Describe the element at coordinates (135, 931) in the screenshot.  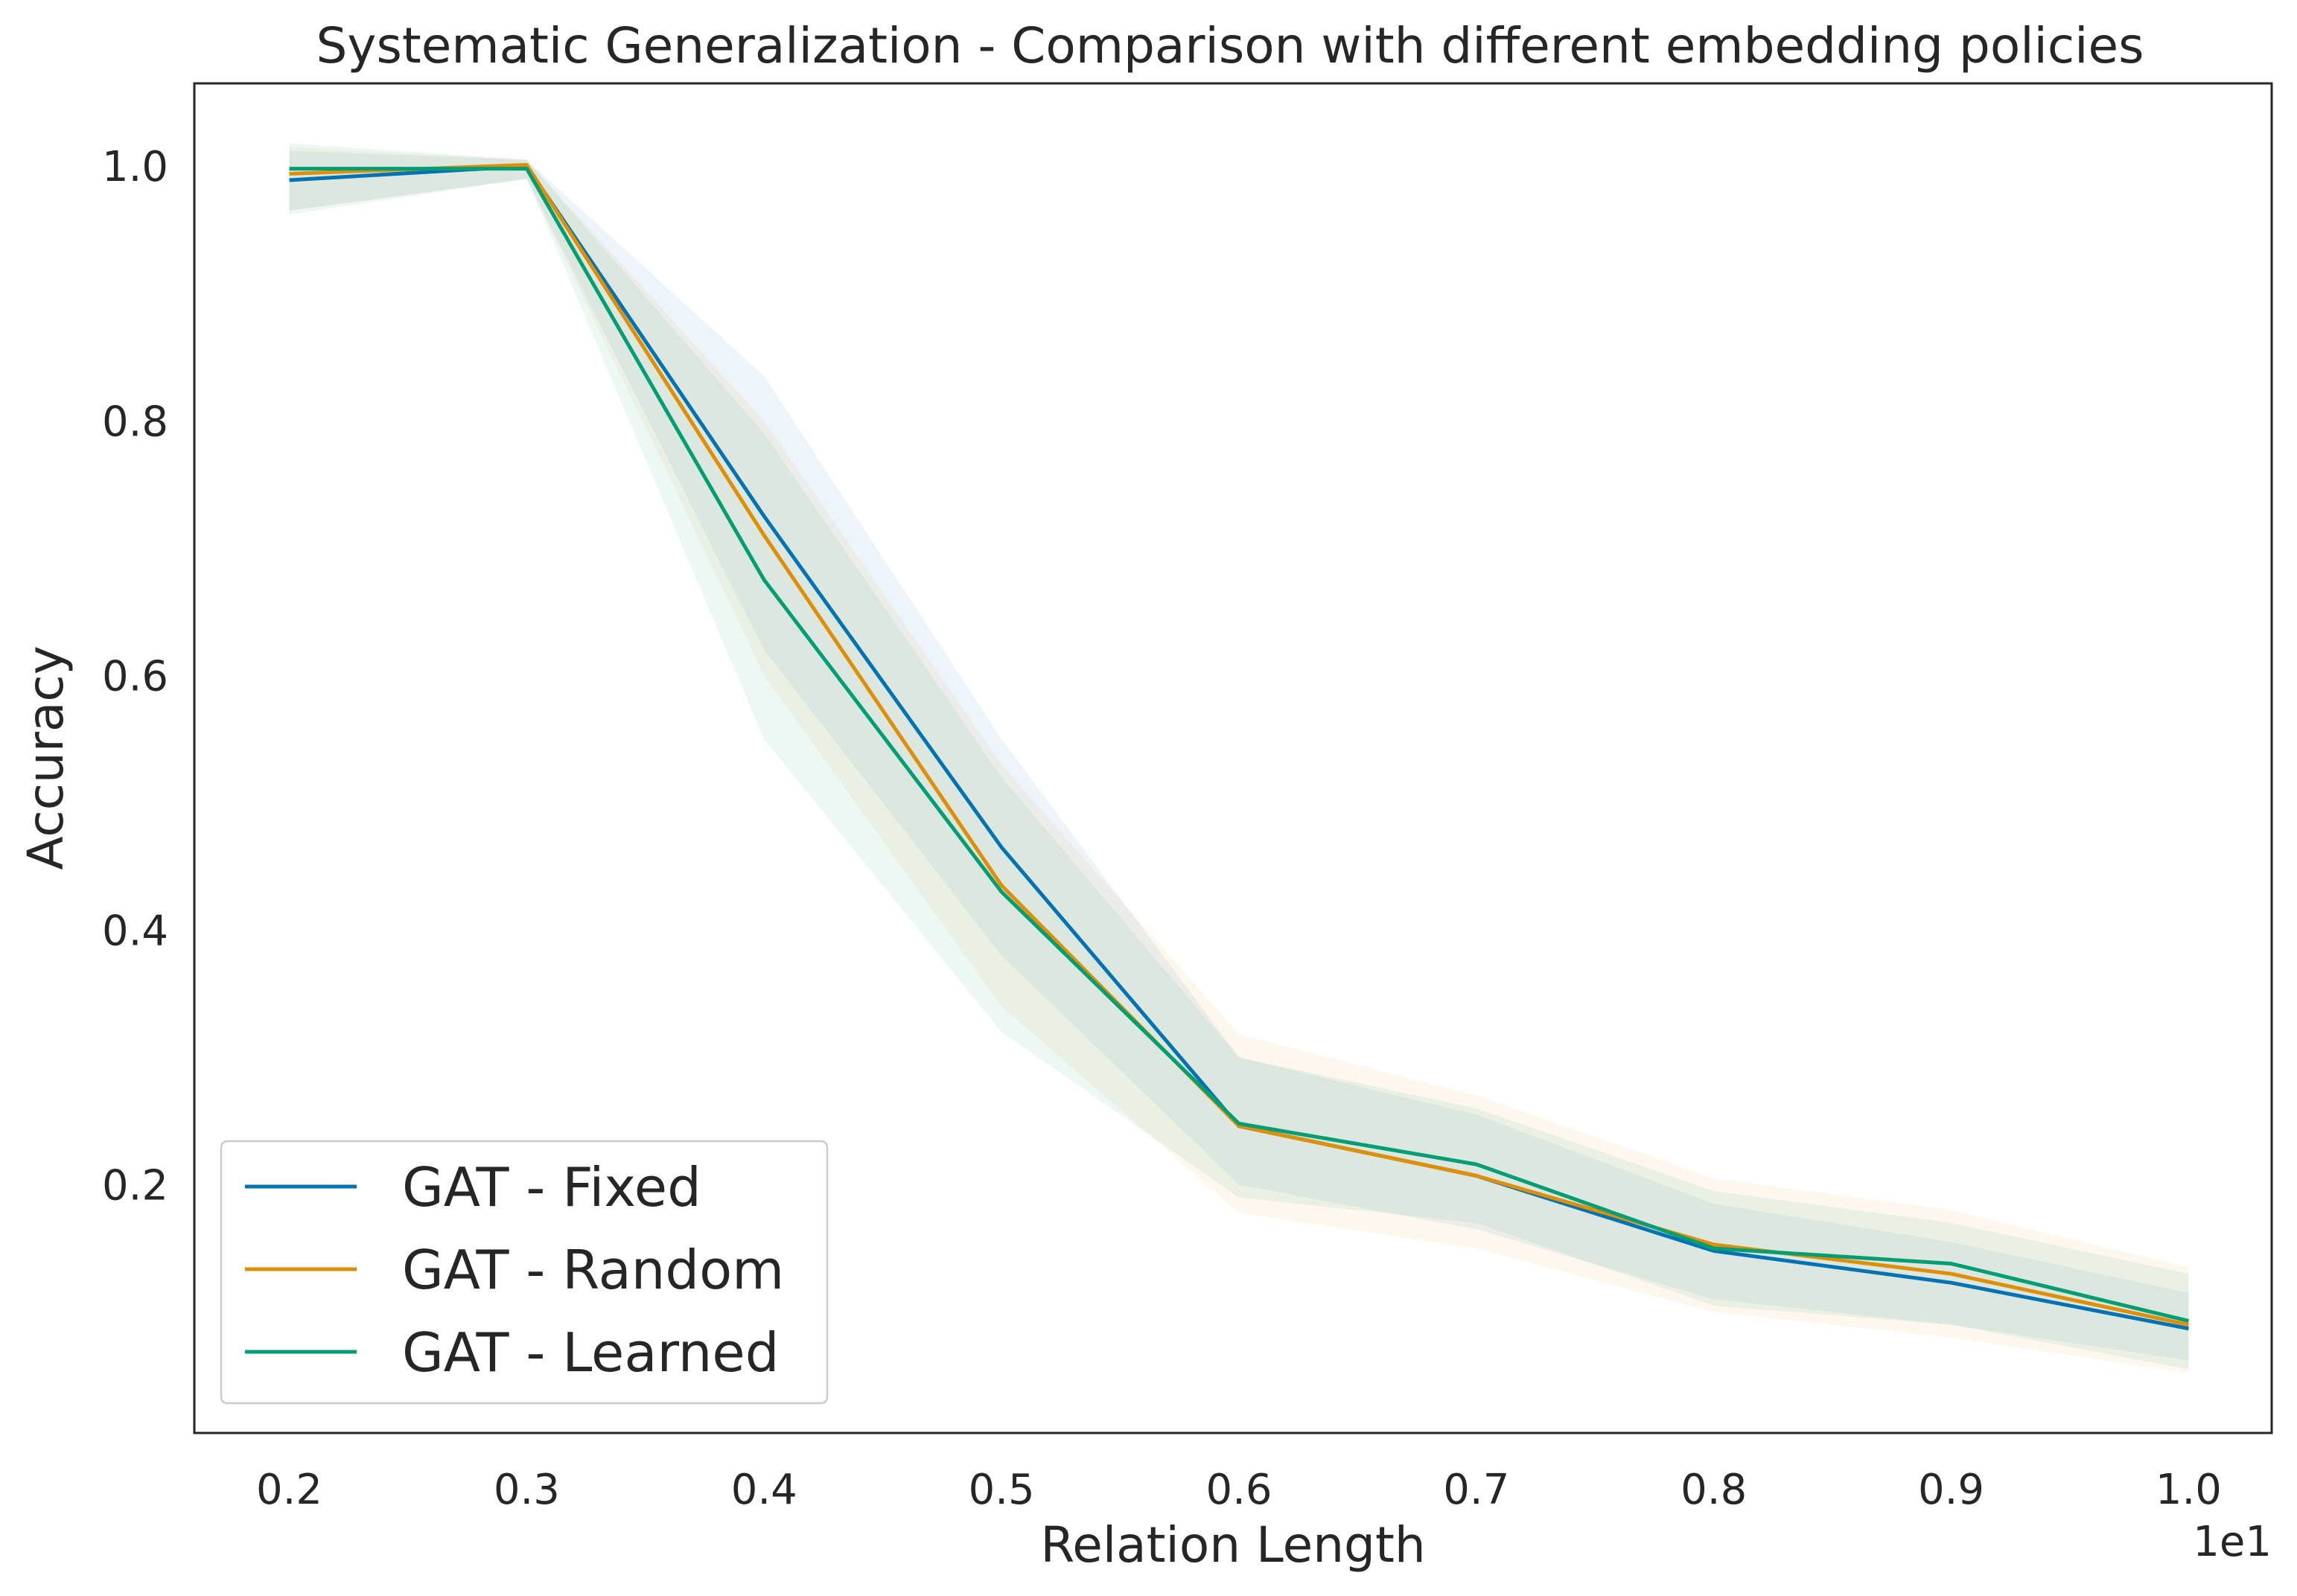
I see `y-tick-label: 0.4` at that location.